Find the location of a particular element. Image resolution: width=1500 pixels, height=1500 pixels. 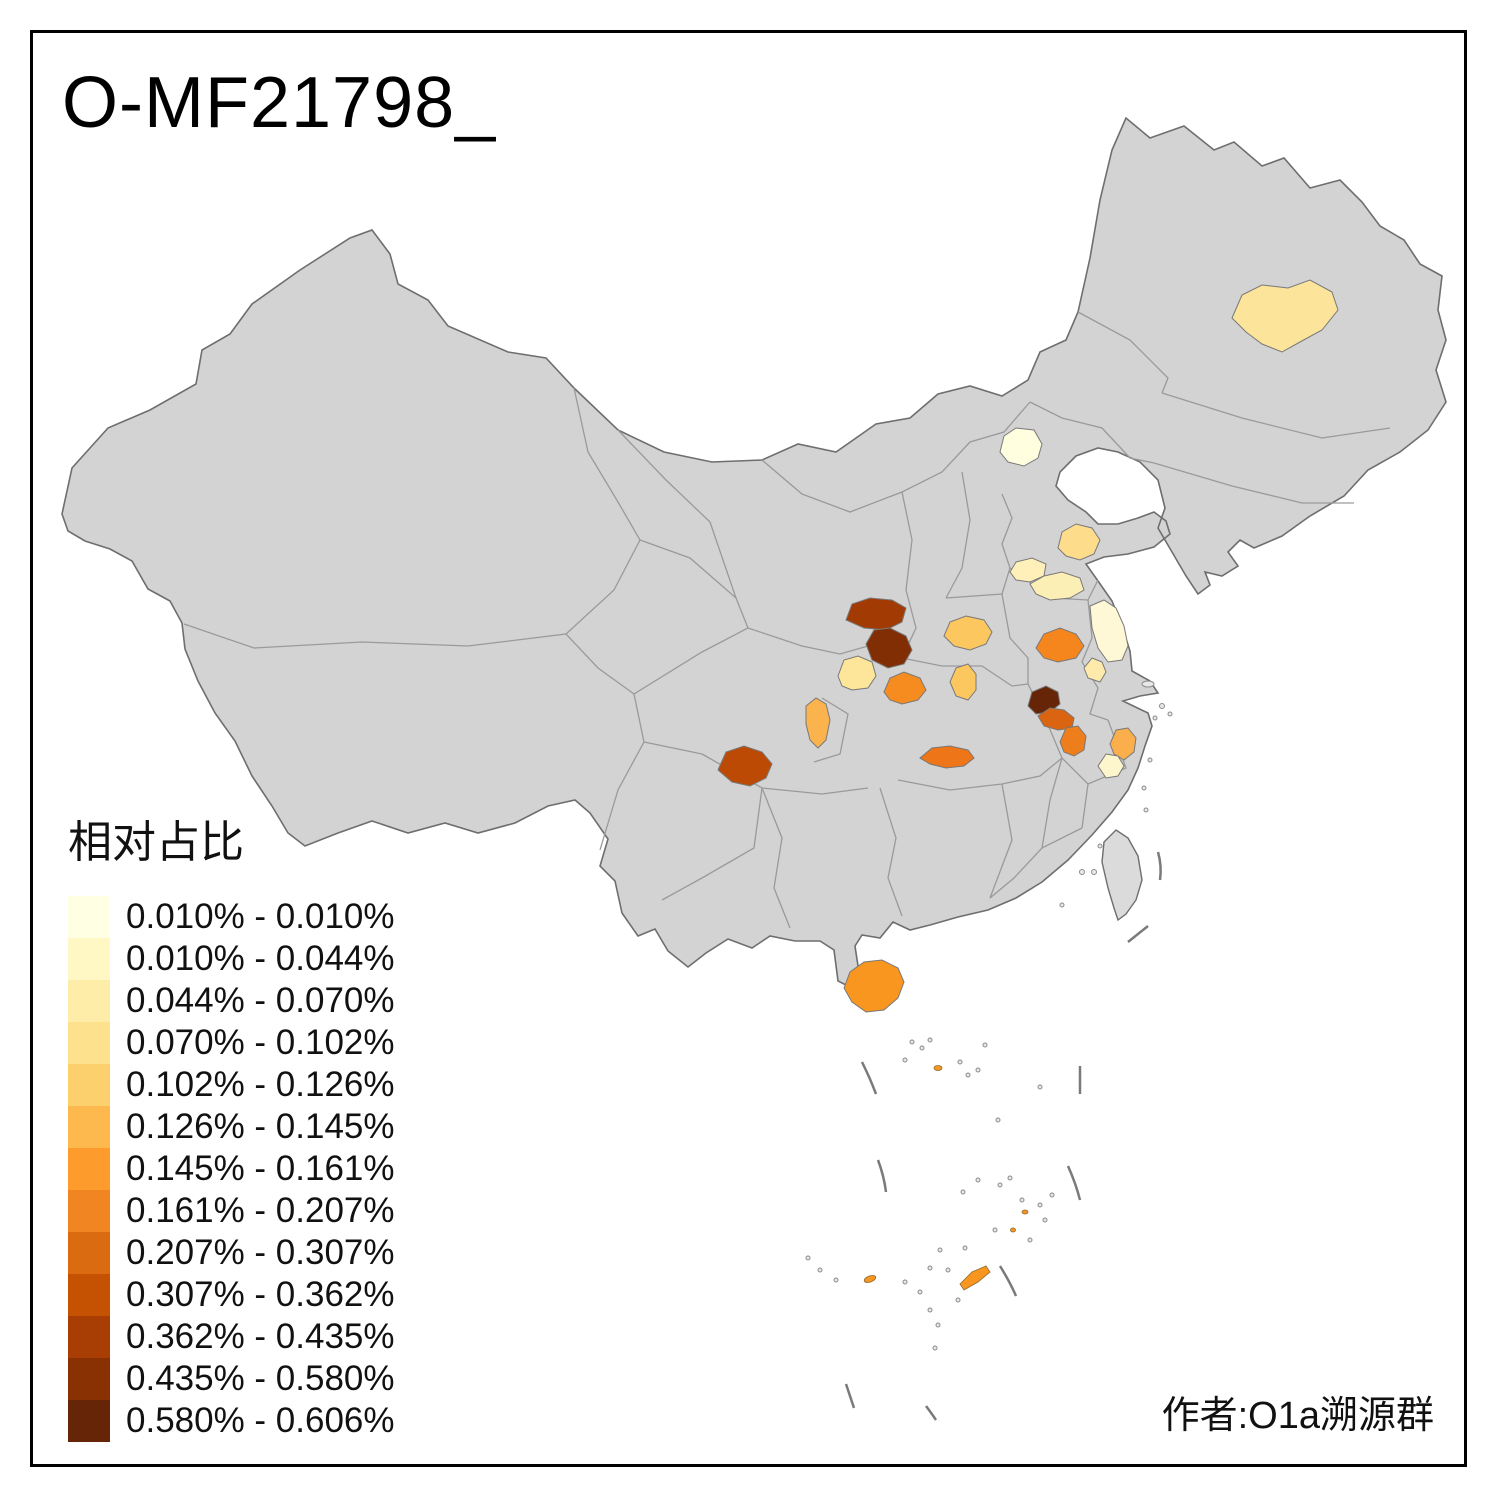

region-shandong-west is located at coordinates (1028, 570).